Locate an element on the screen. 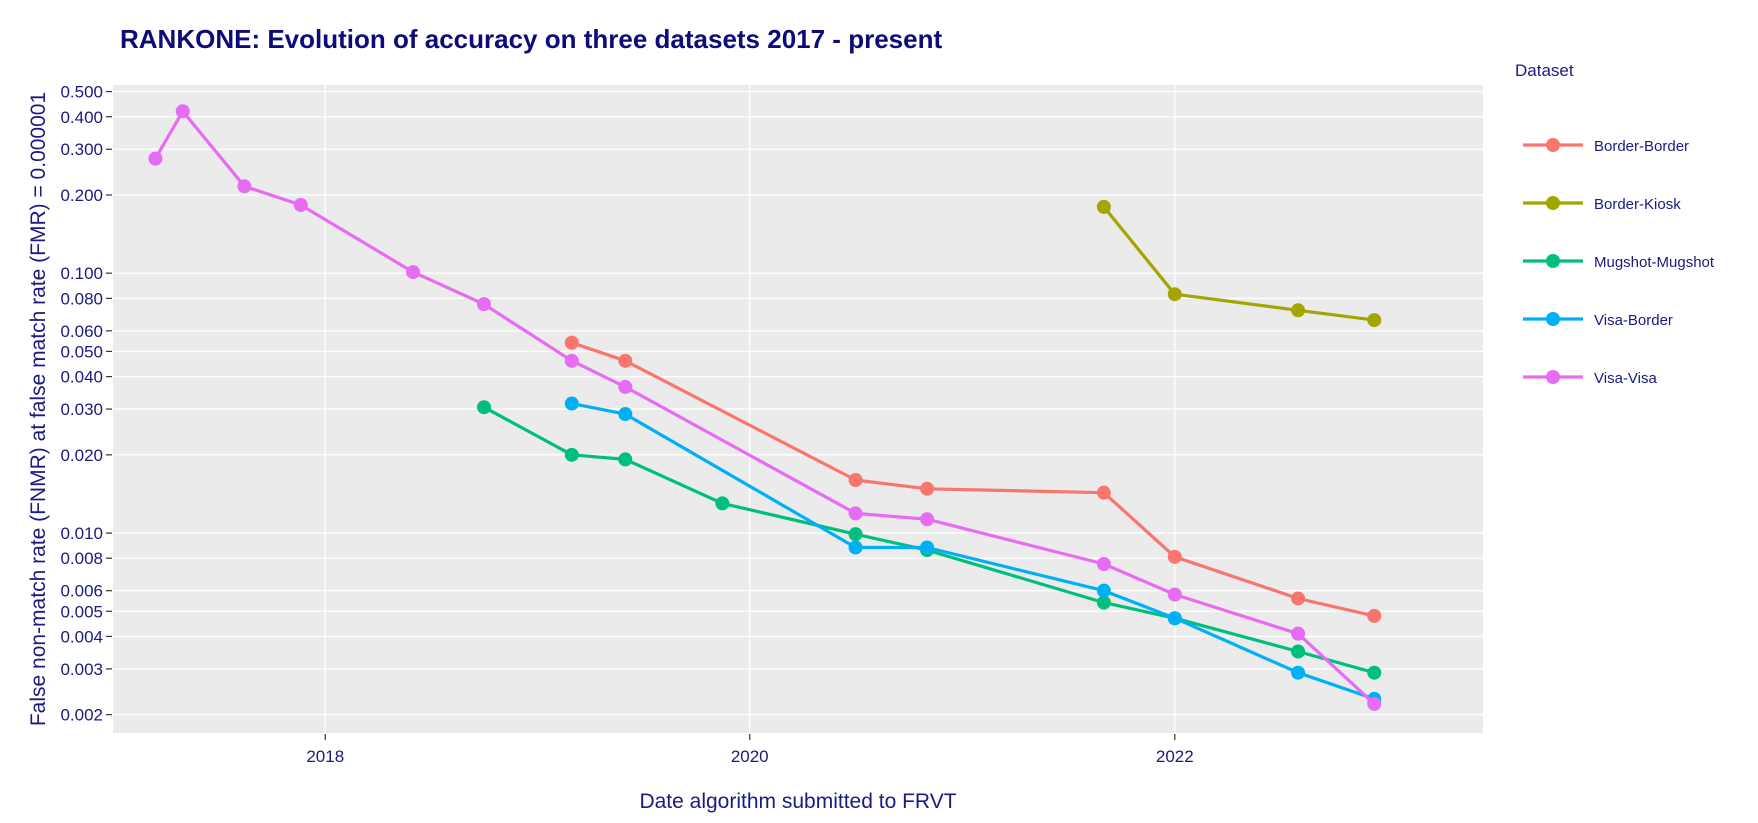 This screenshot has width=1758, height=823. legend-title: Dataset is located at coordinates (1544, 70).